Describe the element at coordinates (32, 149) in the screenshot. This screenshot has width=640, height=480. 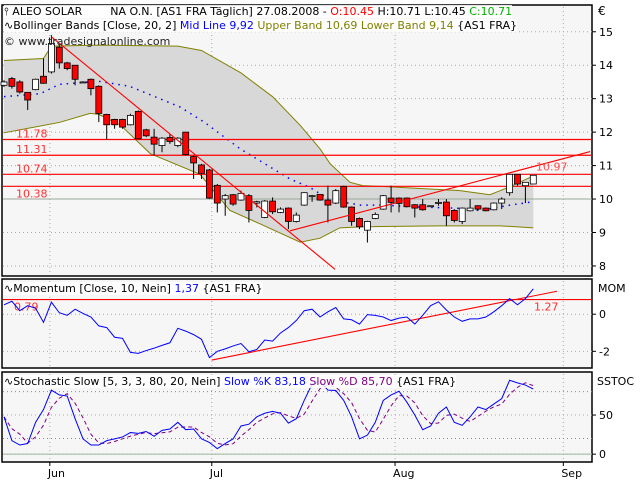
I see `horizontal-line-label: 11.31` at that location.